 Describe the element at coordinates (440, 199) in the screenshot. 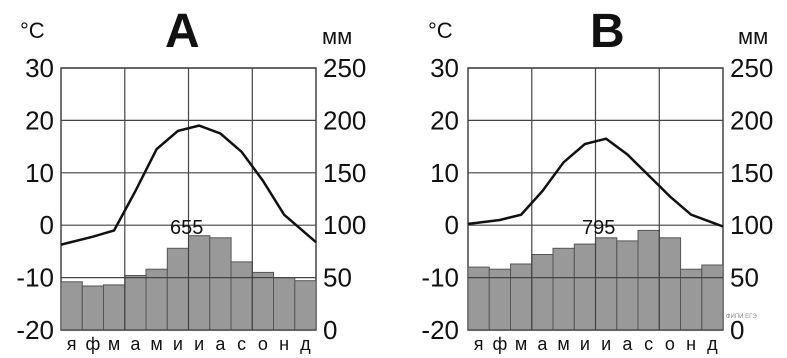

I see `temp-ticks-b: 30 20 10 0 -10 -20` at that location.